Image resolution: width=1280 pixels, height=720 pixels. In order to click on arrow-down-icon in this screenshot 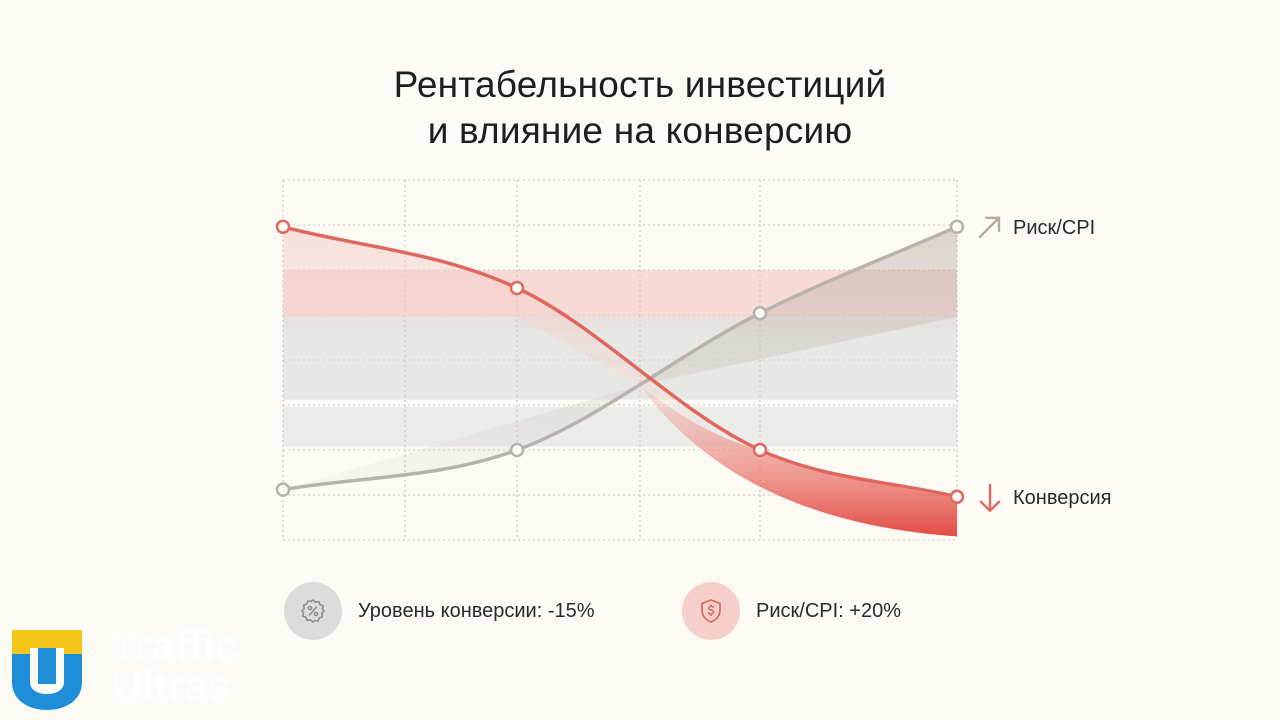, I will do `click(990, 497)`.